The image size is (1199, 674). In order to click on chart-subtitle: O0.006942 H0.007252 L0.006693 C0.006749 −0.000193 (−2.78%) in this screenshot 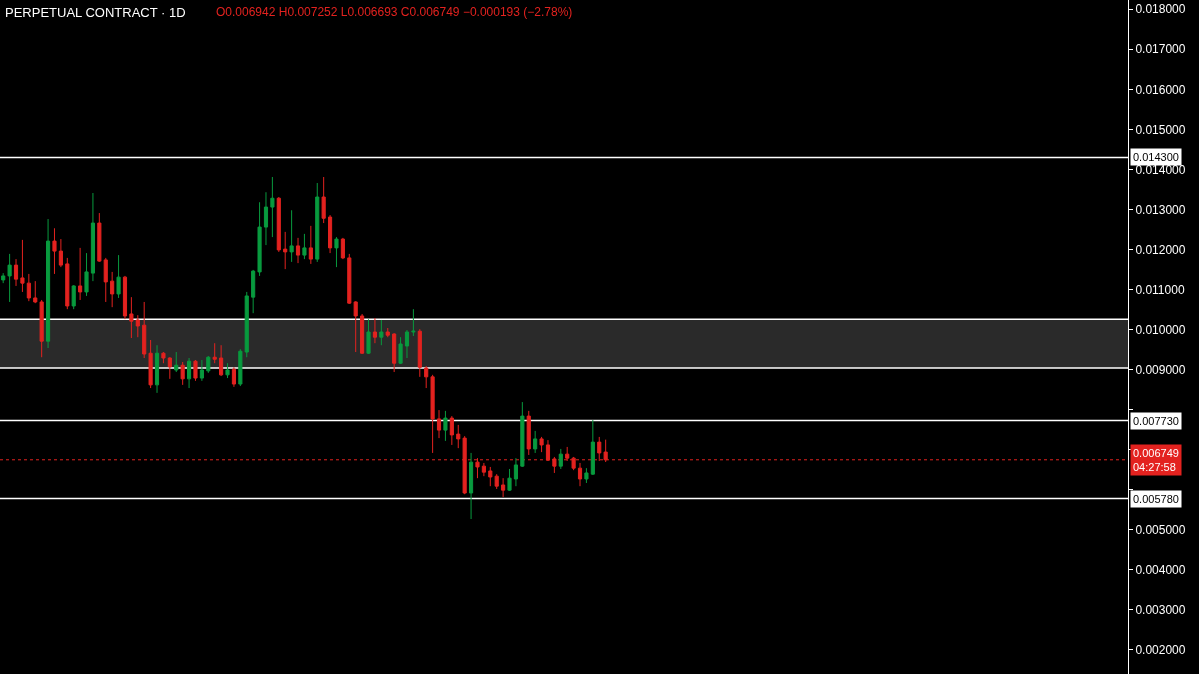, I will do `click(394, 12)`.